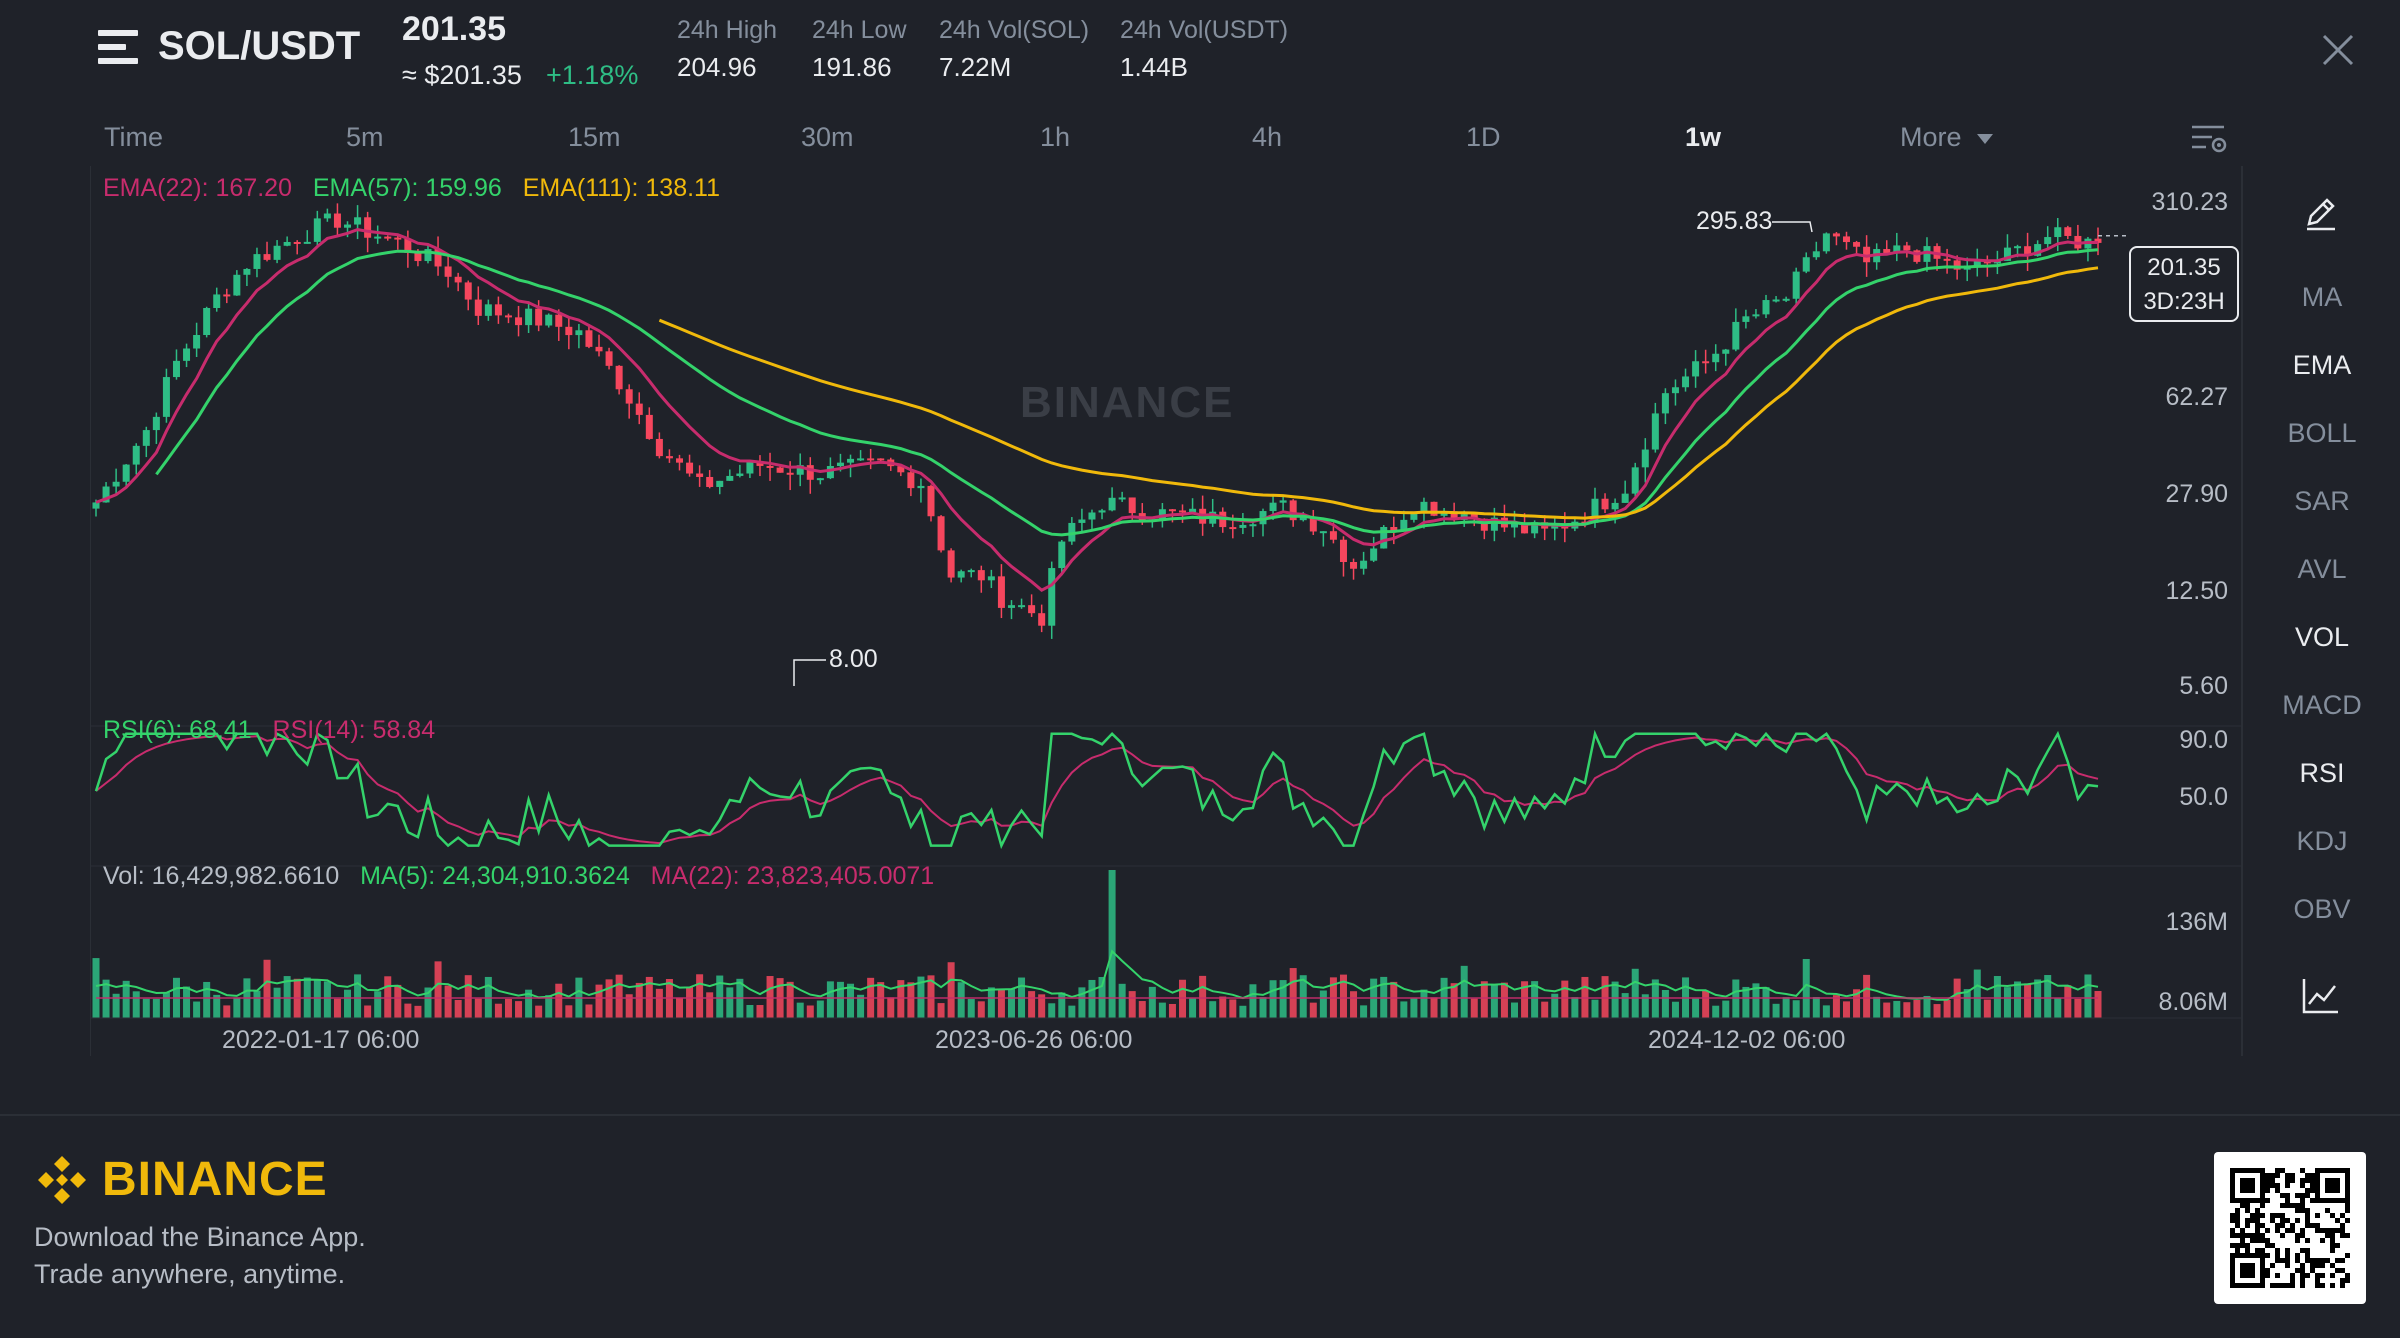 The width and height of the screenshot is (2400, 1338). I want to click on tool-rsi: RSI, so click(2322, 773).